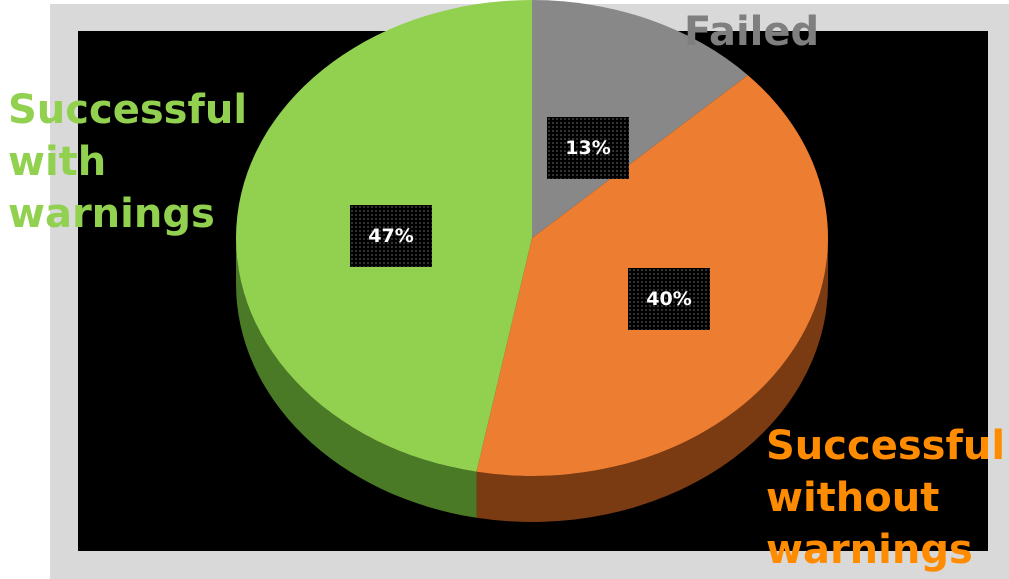 This screenshot has width=1009, height=579. I want to click on category-label-failed: Failed, so click(752, 32).